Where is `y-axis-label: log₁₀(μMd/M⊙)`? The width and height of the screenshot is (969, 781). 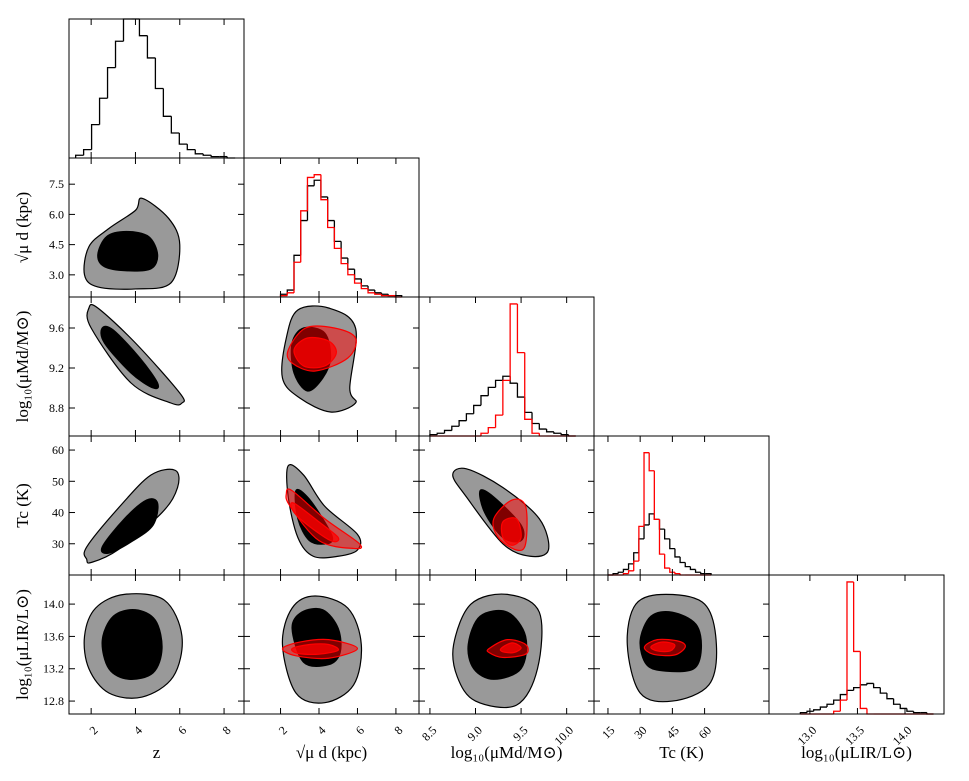 y-axis-label: log₁₀(μMd/M⊙) is located at coordinates (22, 367).